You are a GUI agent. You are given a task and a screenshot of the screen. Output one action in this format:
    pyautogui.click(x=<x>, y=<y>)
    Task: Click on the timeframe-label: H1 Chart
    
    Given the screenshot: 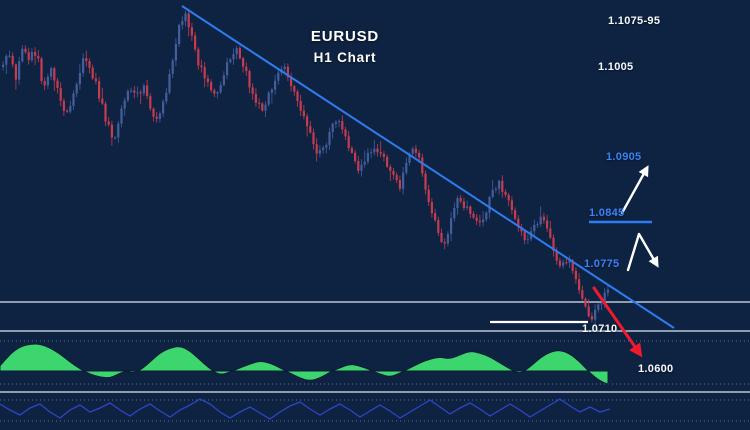 What is the action you would take?
    pyautogui.click(x=345, y=57)
    